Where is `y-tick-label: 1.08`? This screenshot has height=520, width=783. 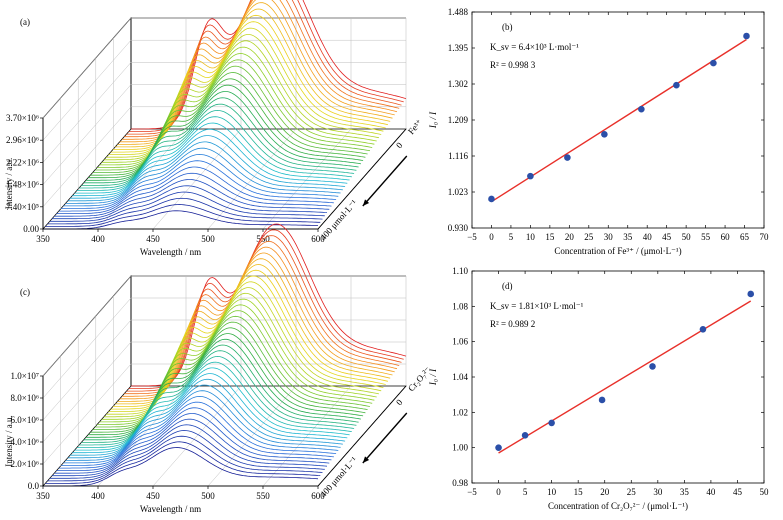 y-tick-label: 1.08 is located at coordinates (460, 306).